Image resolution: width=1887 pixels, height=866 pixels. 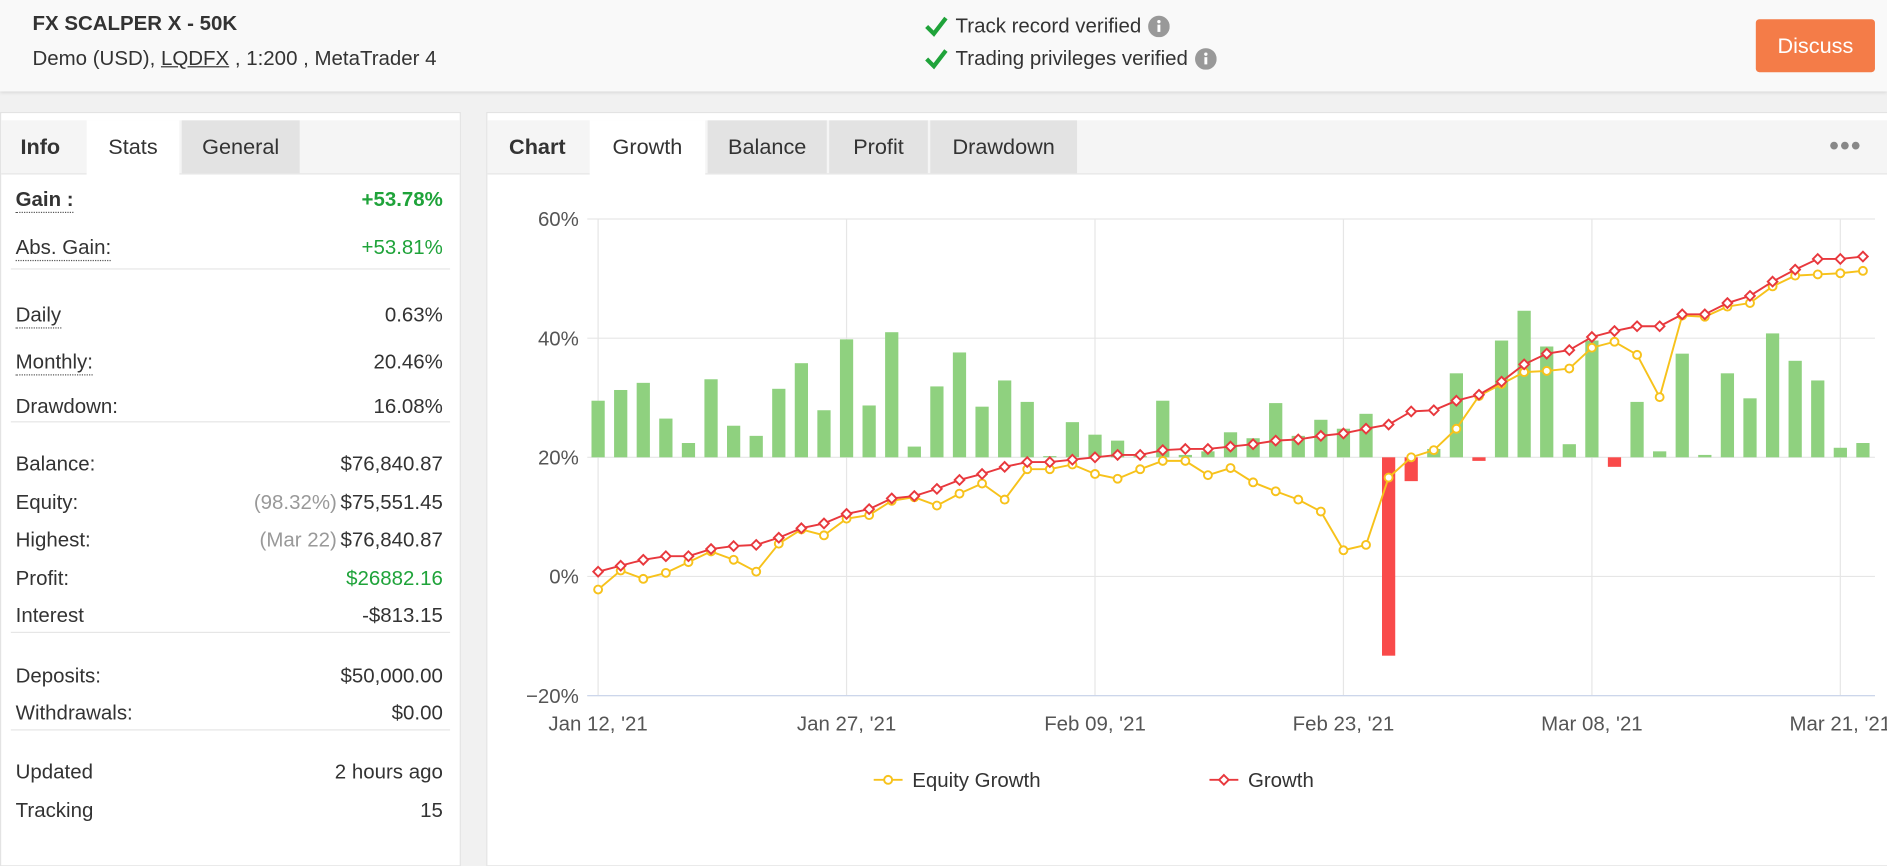 I want to click on x-tick-label: Jan 12, '21, so click(x=597, y=723).